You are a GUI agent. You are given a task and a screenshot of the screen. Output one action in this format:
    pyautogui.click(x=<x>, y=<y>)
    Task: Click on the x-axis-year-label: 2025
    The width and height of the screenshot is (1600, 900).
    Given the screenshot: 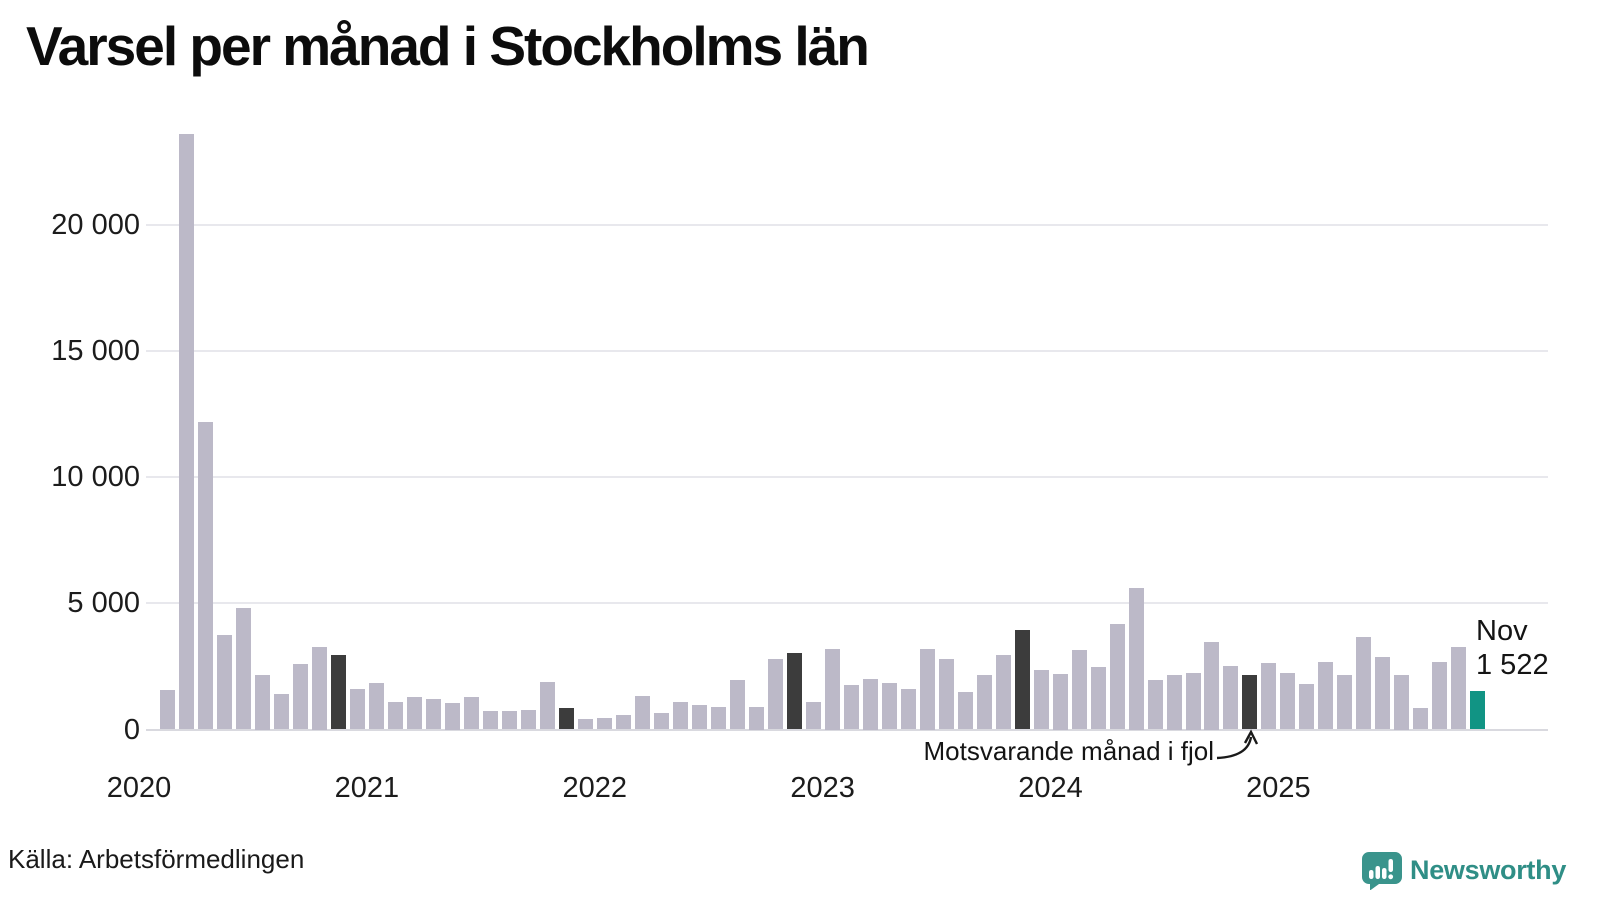 What is the action you would take?
    pyautogui.click(x=1278, y=788)
    